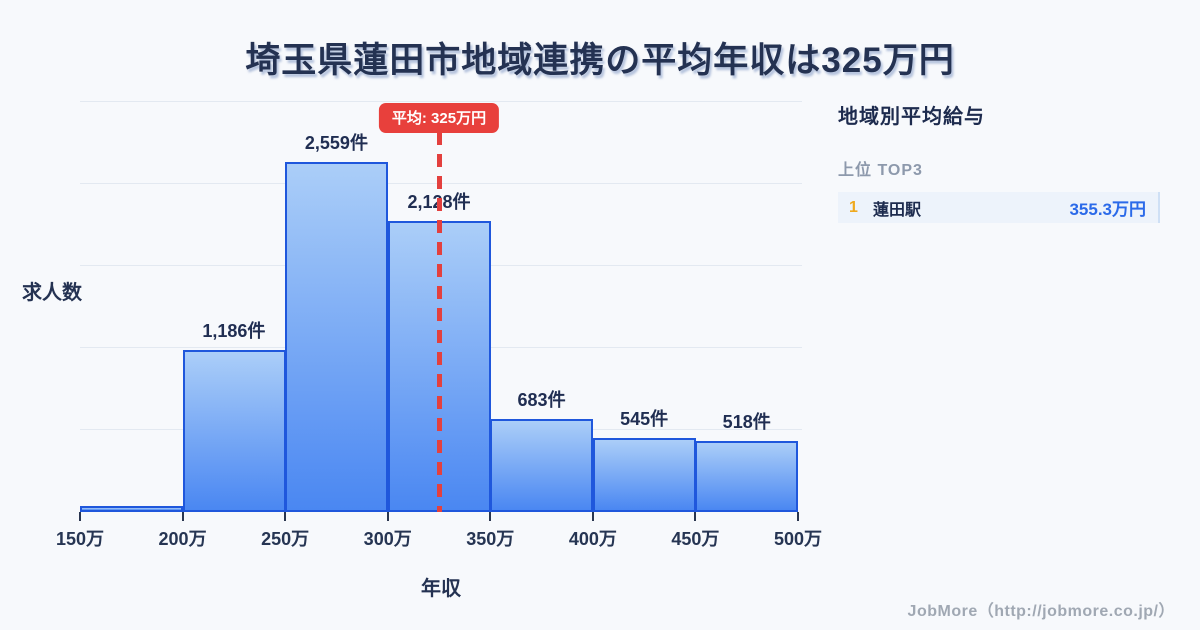  I want to click on bar-value-label: 683件, so click(541, 399).